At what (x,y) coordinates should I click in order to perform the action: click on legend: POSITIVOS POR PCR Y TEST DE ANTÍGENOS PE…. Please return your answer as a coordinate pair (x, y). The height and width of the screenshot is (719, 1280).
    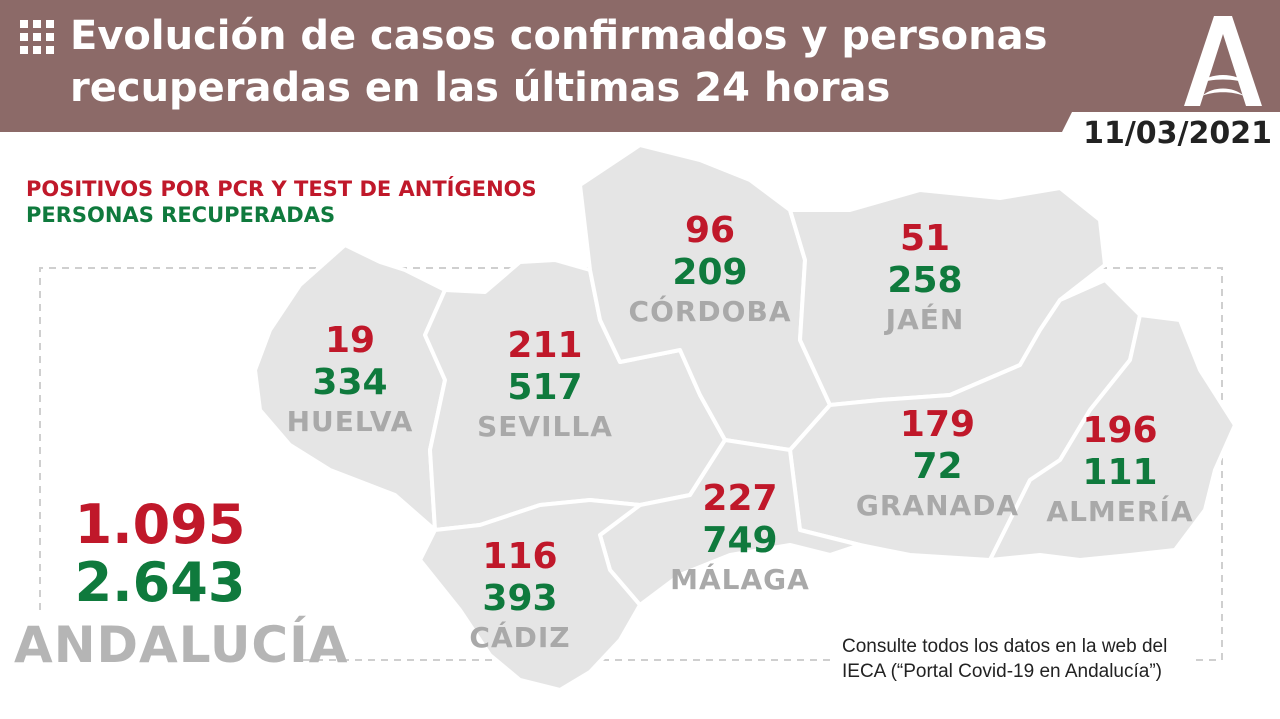
    Looking at the image, I should click on (281, 202).